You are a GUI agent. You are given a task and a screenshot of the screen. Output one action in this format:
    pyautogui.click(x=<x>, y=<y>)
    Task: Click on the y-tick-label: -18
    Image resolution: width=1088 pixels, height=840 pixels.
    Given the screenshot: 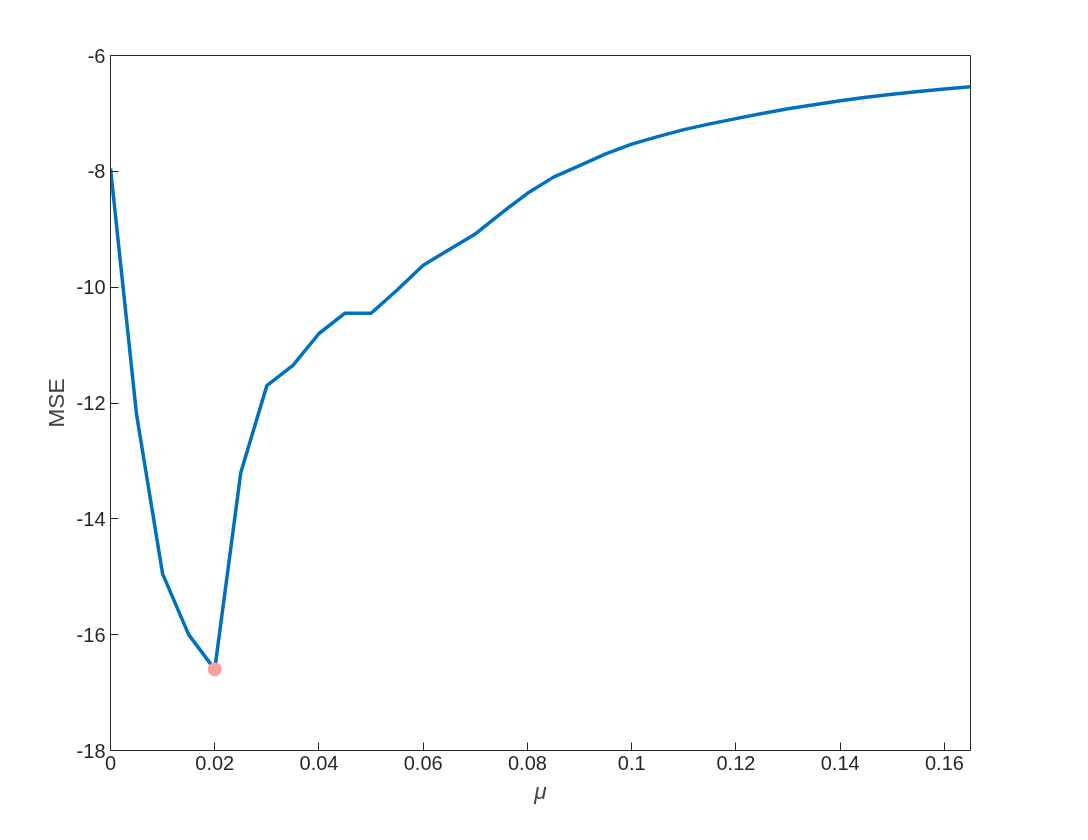 What is the action you would take?
    pyautogui.click(x=91, y=750)
    